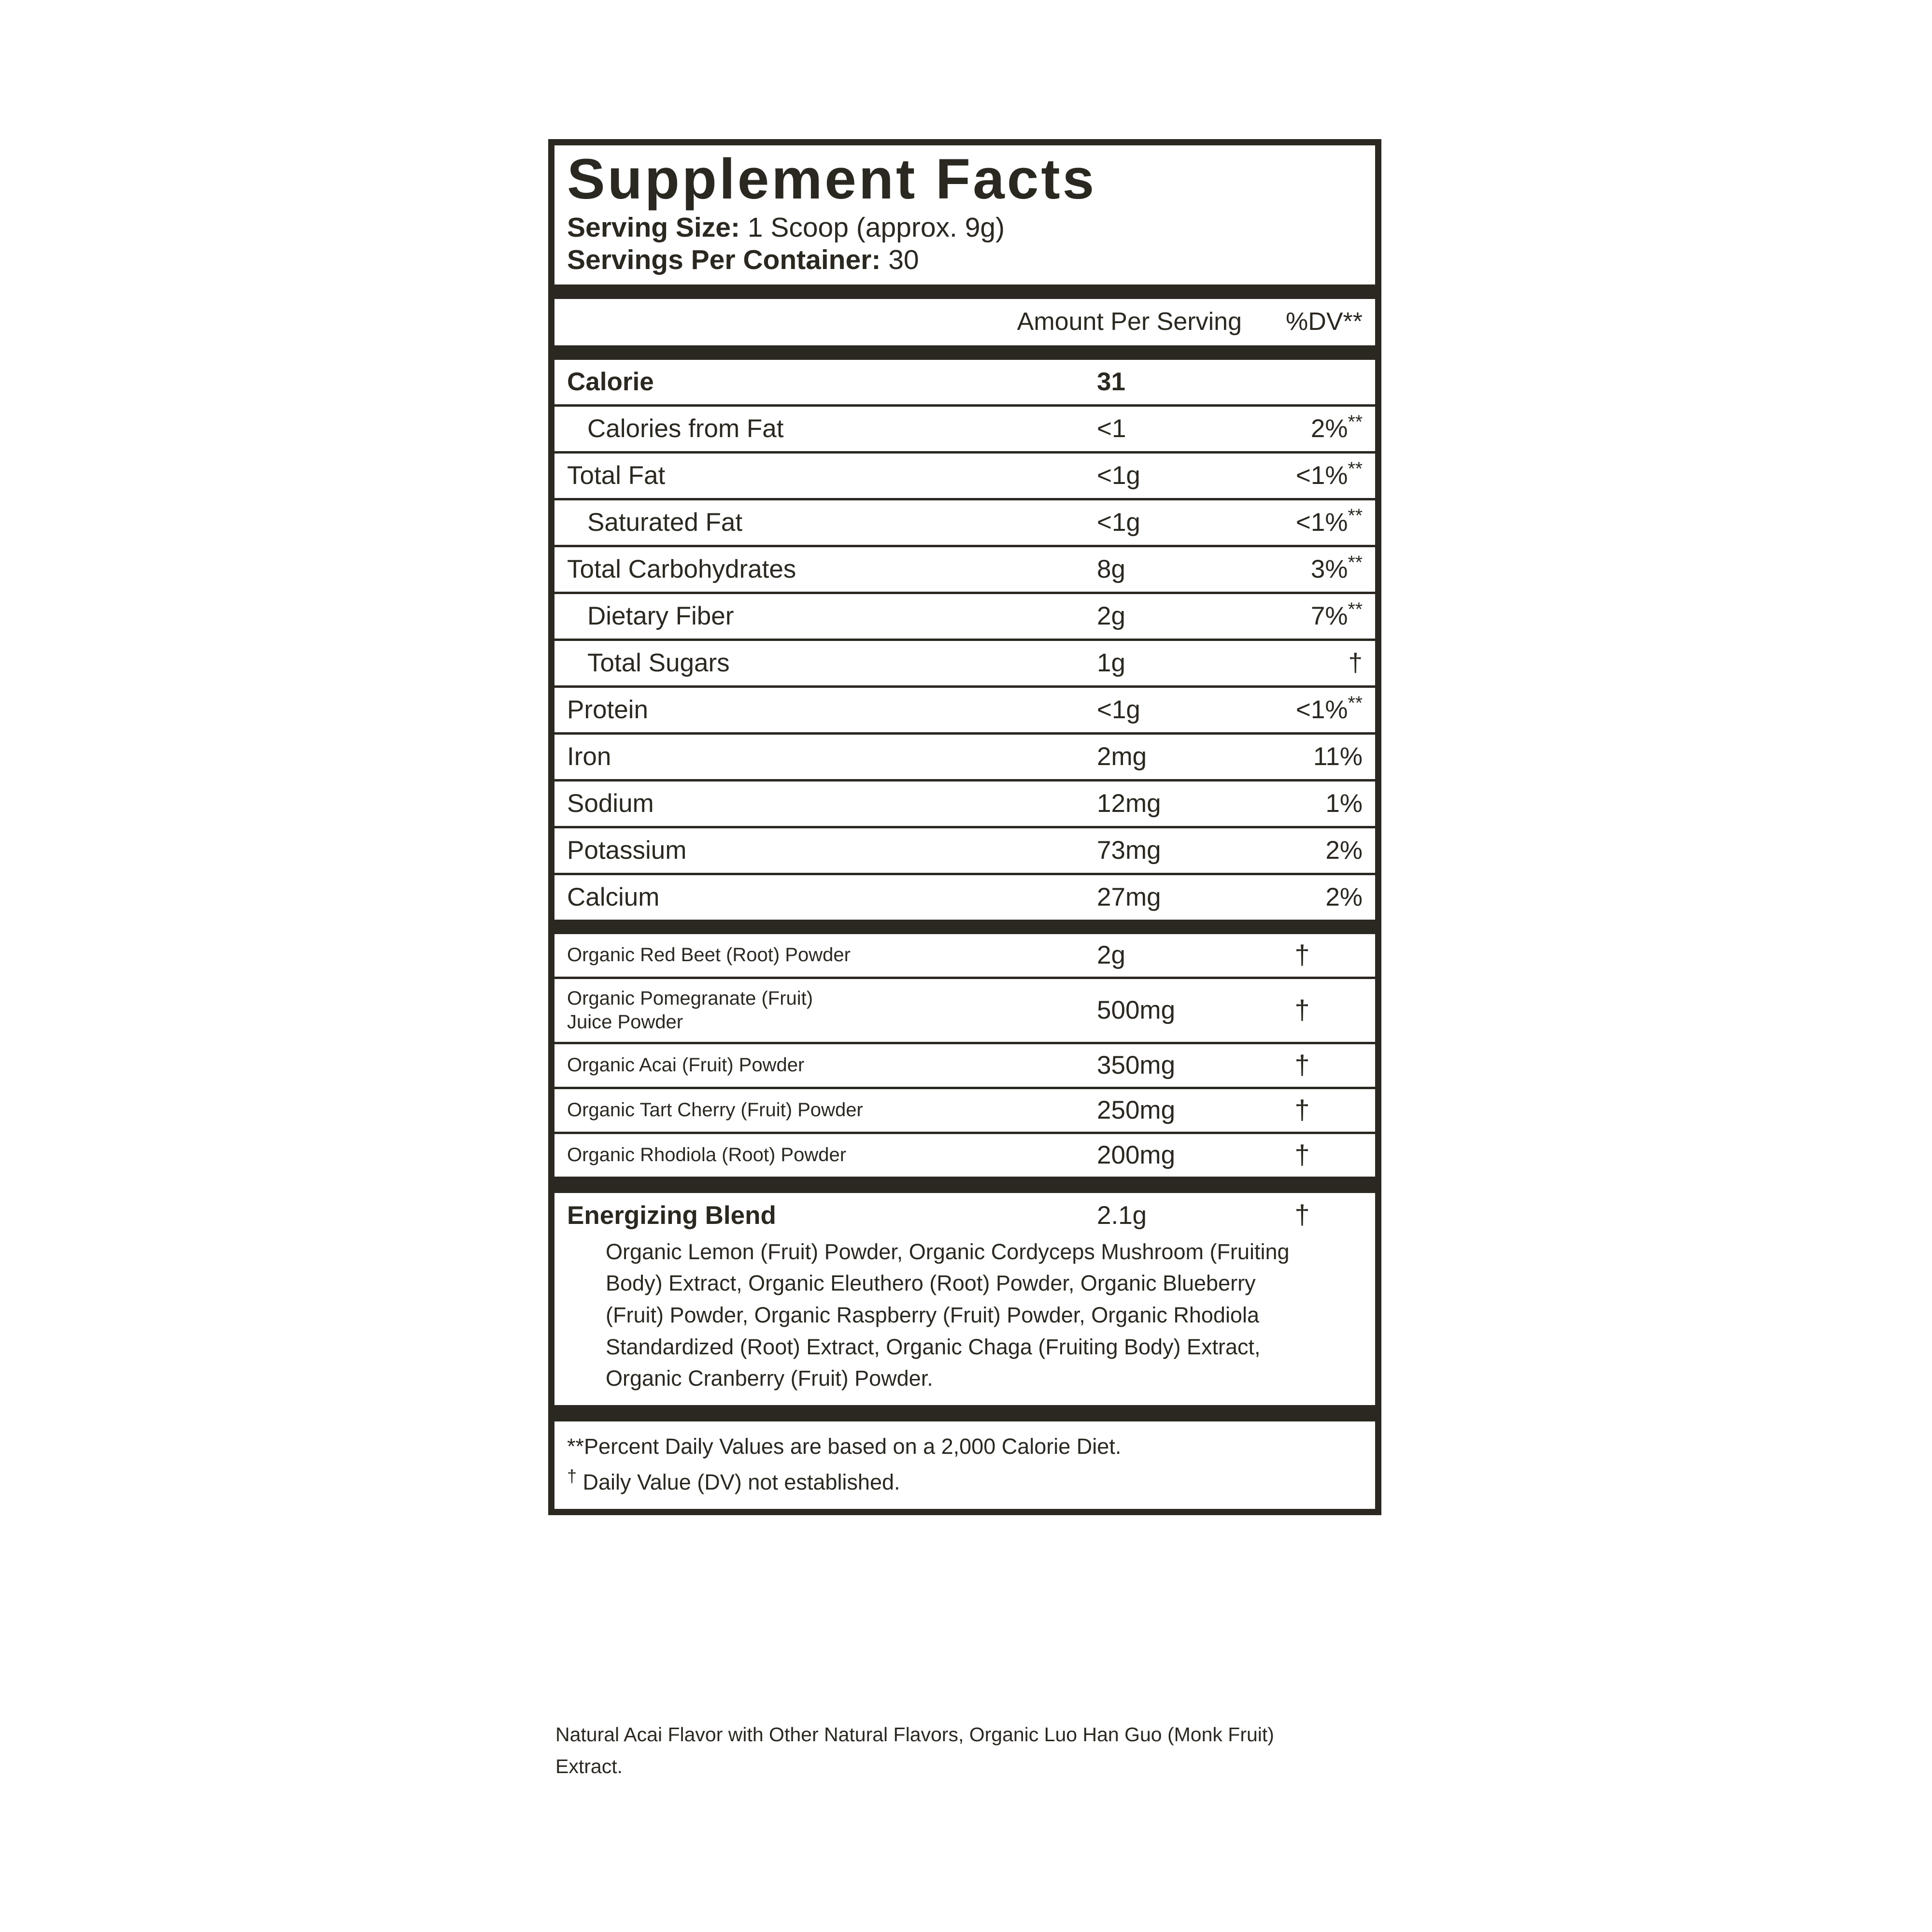 Image resolution: width=1932 pixels, height=1932 pixels. I want to click on page-title: Supplement Facts, so click(832, 179).